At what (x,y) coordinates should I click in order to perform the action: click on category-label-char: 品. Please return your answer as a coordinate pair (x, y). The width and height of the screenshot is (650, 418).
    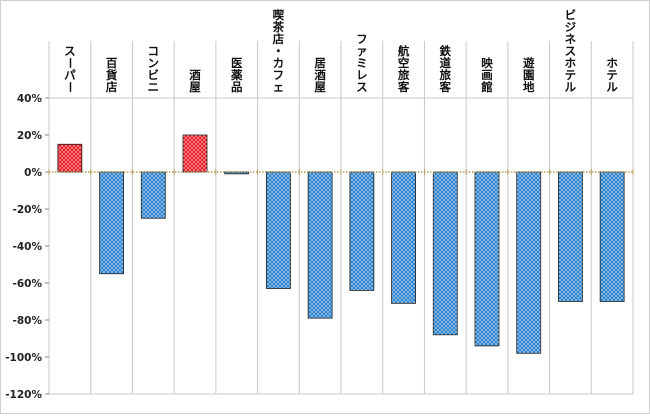
    Looking at the image, I should click on (237, 87).